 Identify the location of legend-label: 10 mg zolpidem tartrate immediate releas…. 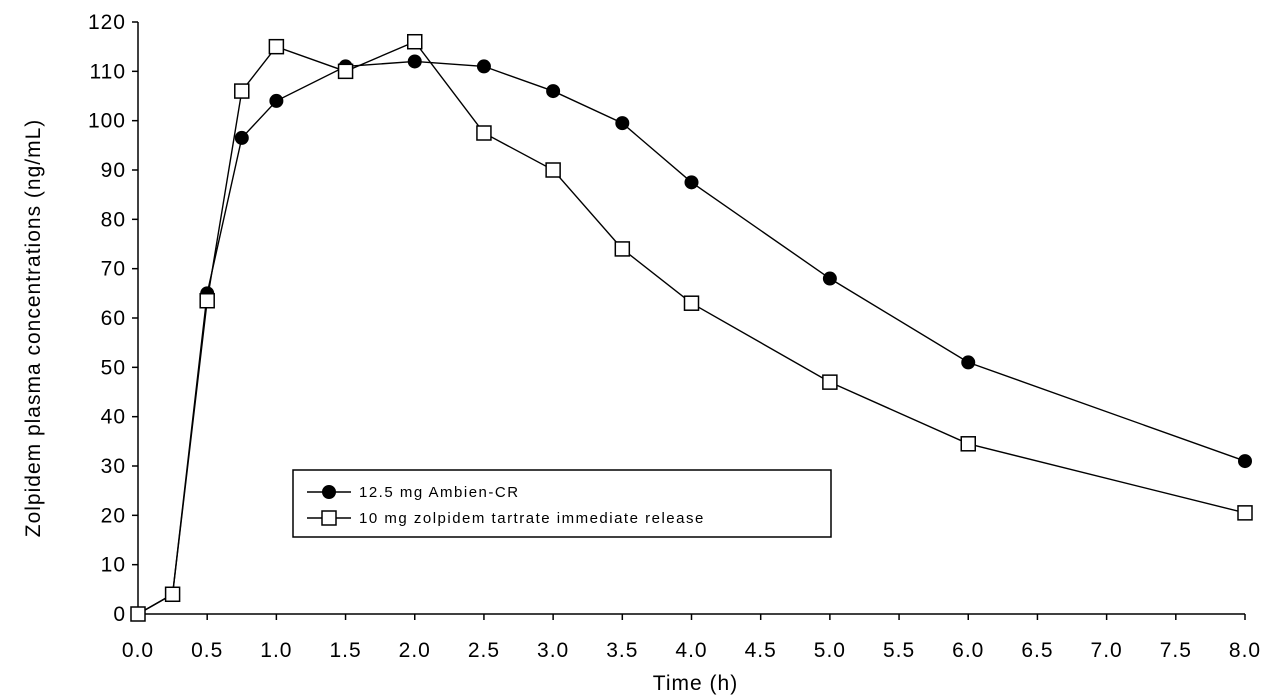
(532, 518).